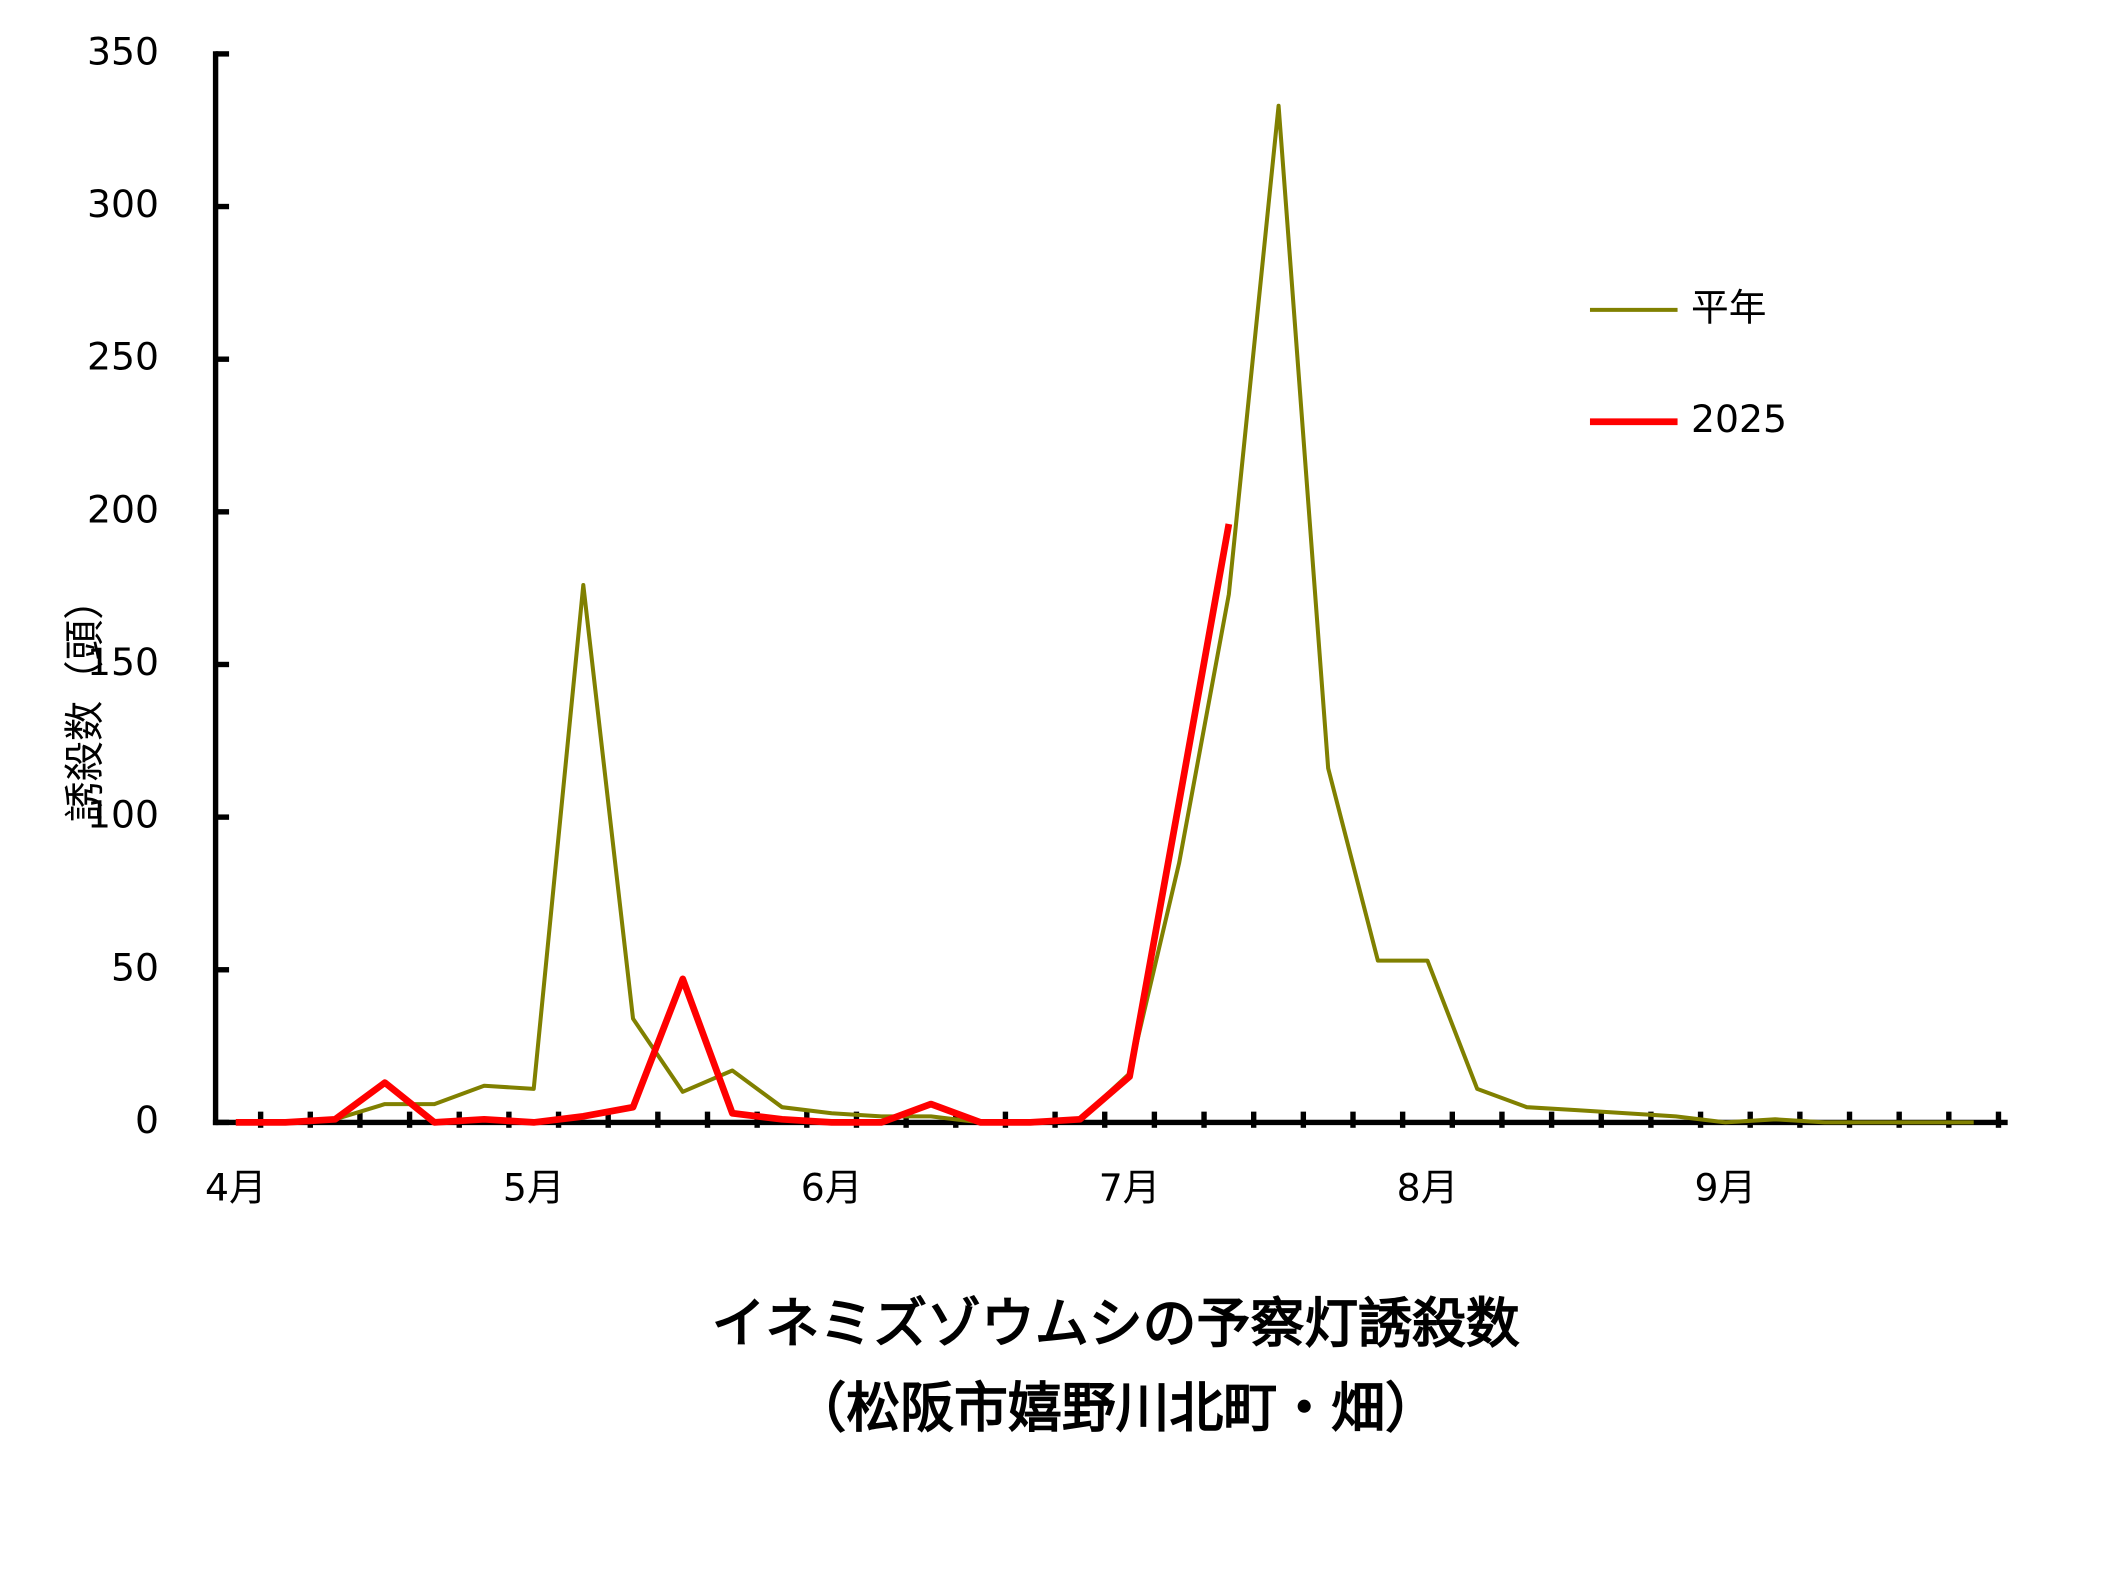  I want to click on y-tick-label: 300, so click(123, 204).